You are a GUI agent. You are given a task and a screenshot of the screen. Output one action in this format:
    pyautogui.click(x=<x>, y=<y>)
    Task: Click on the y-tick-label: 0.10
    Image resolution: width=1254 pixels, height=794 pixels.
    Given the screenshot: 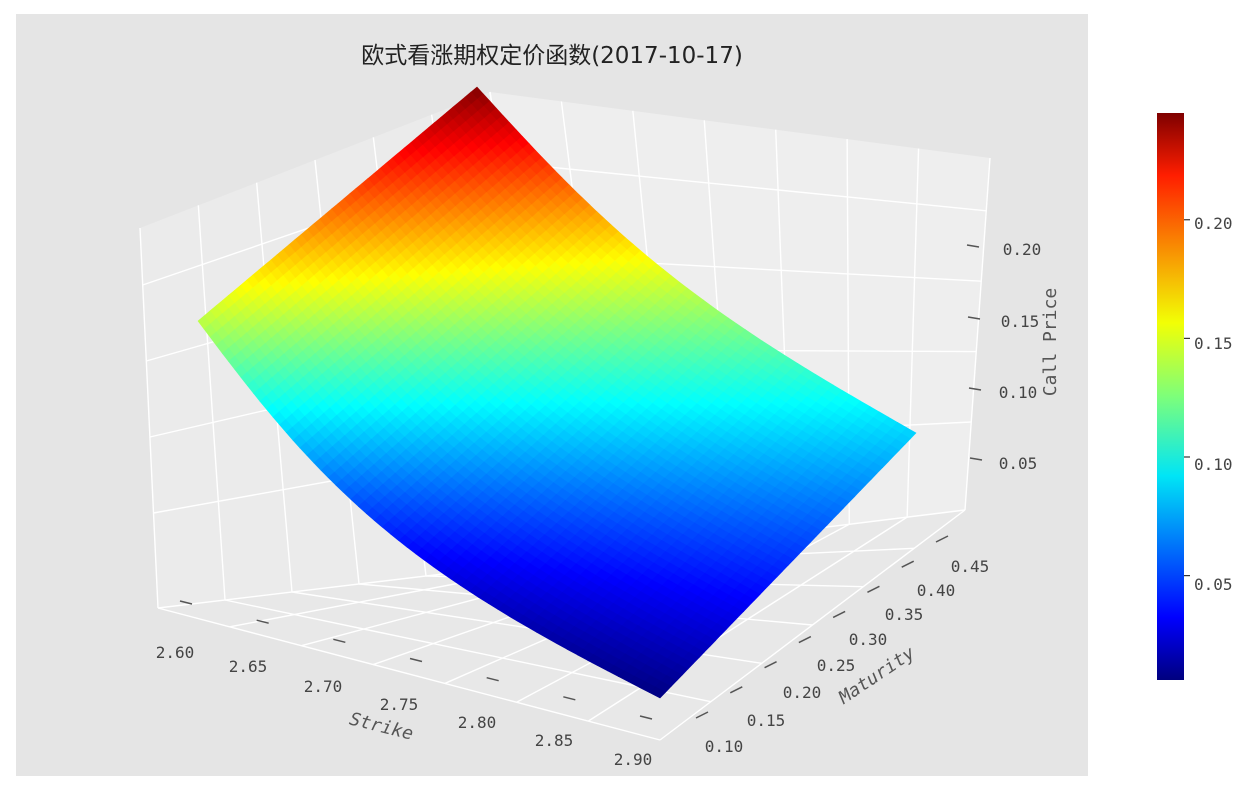 What is the action you would take?
    pyautogui.click(x=724, y=746)
    